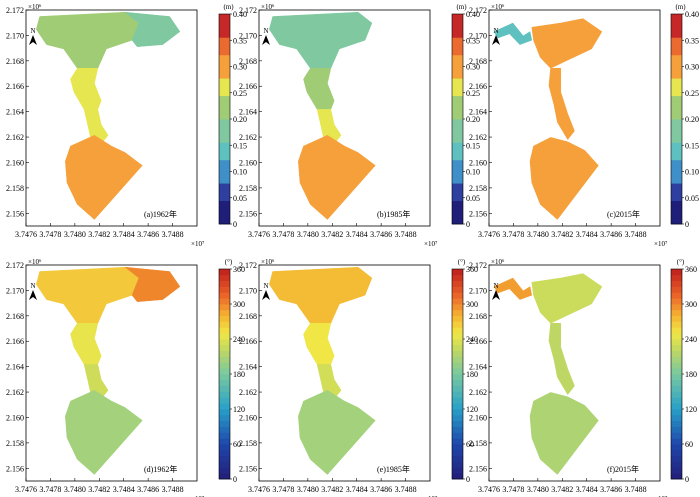 The image size is (700, 497). I want to click on panel-title: (f)2015年, so click(623, 469).